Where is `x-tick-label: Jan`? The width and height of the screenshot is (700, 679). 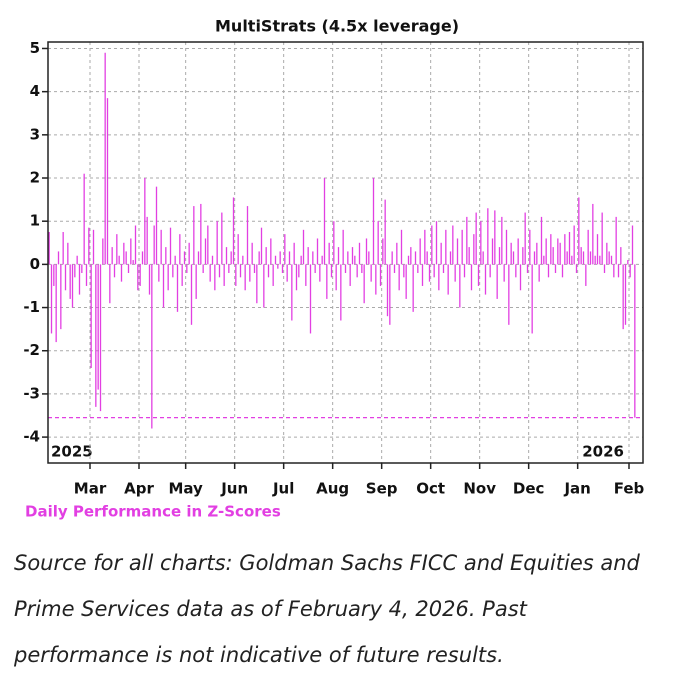
x-tick-label: Jan is located at coordinates (576, 489).